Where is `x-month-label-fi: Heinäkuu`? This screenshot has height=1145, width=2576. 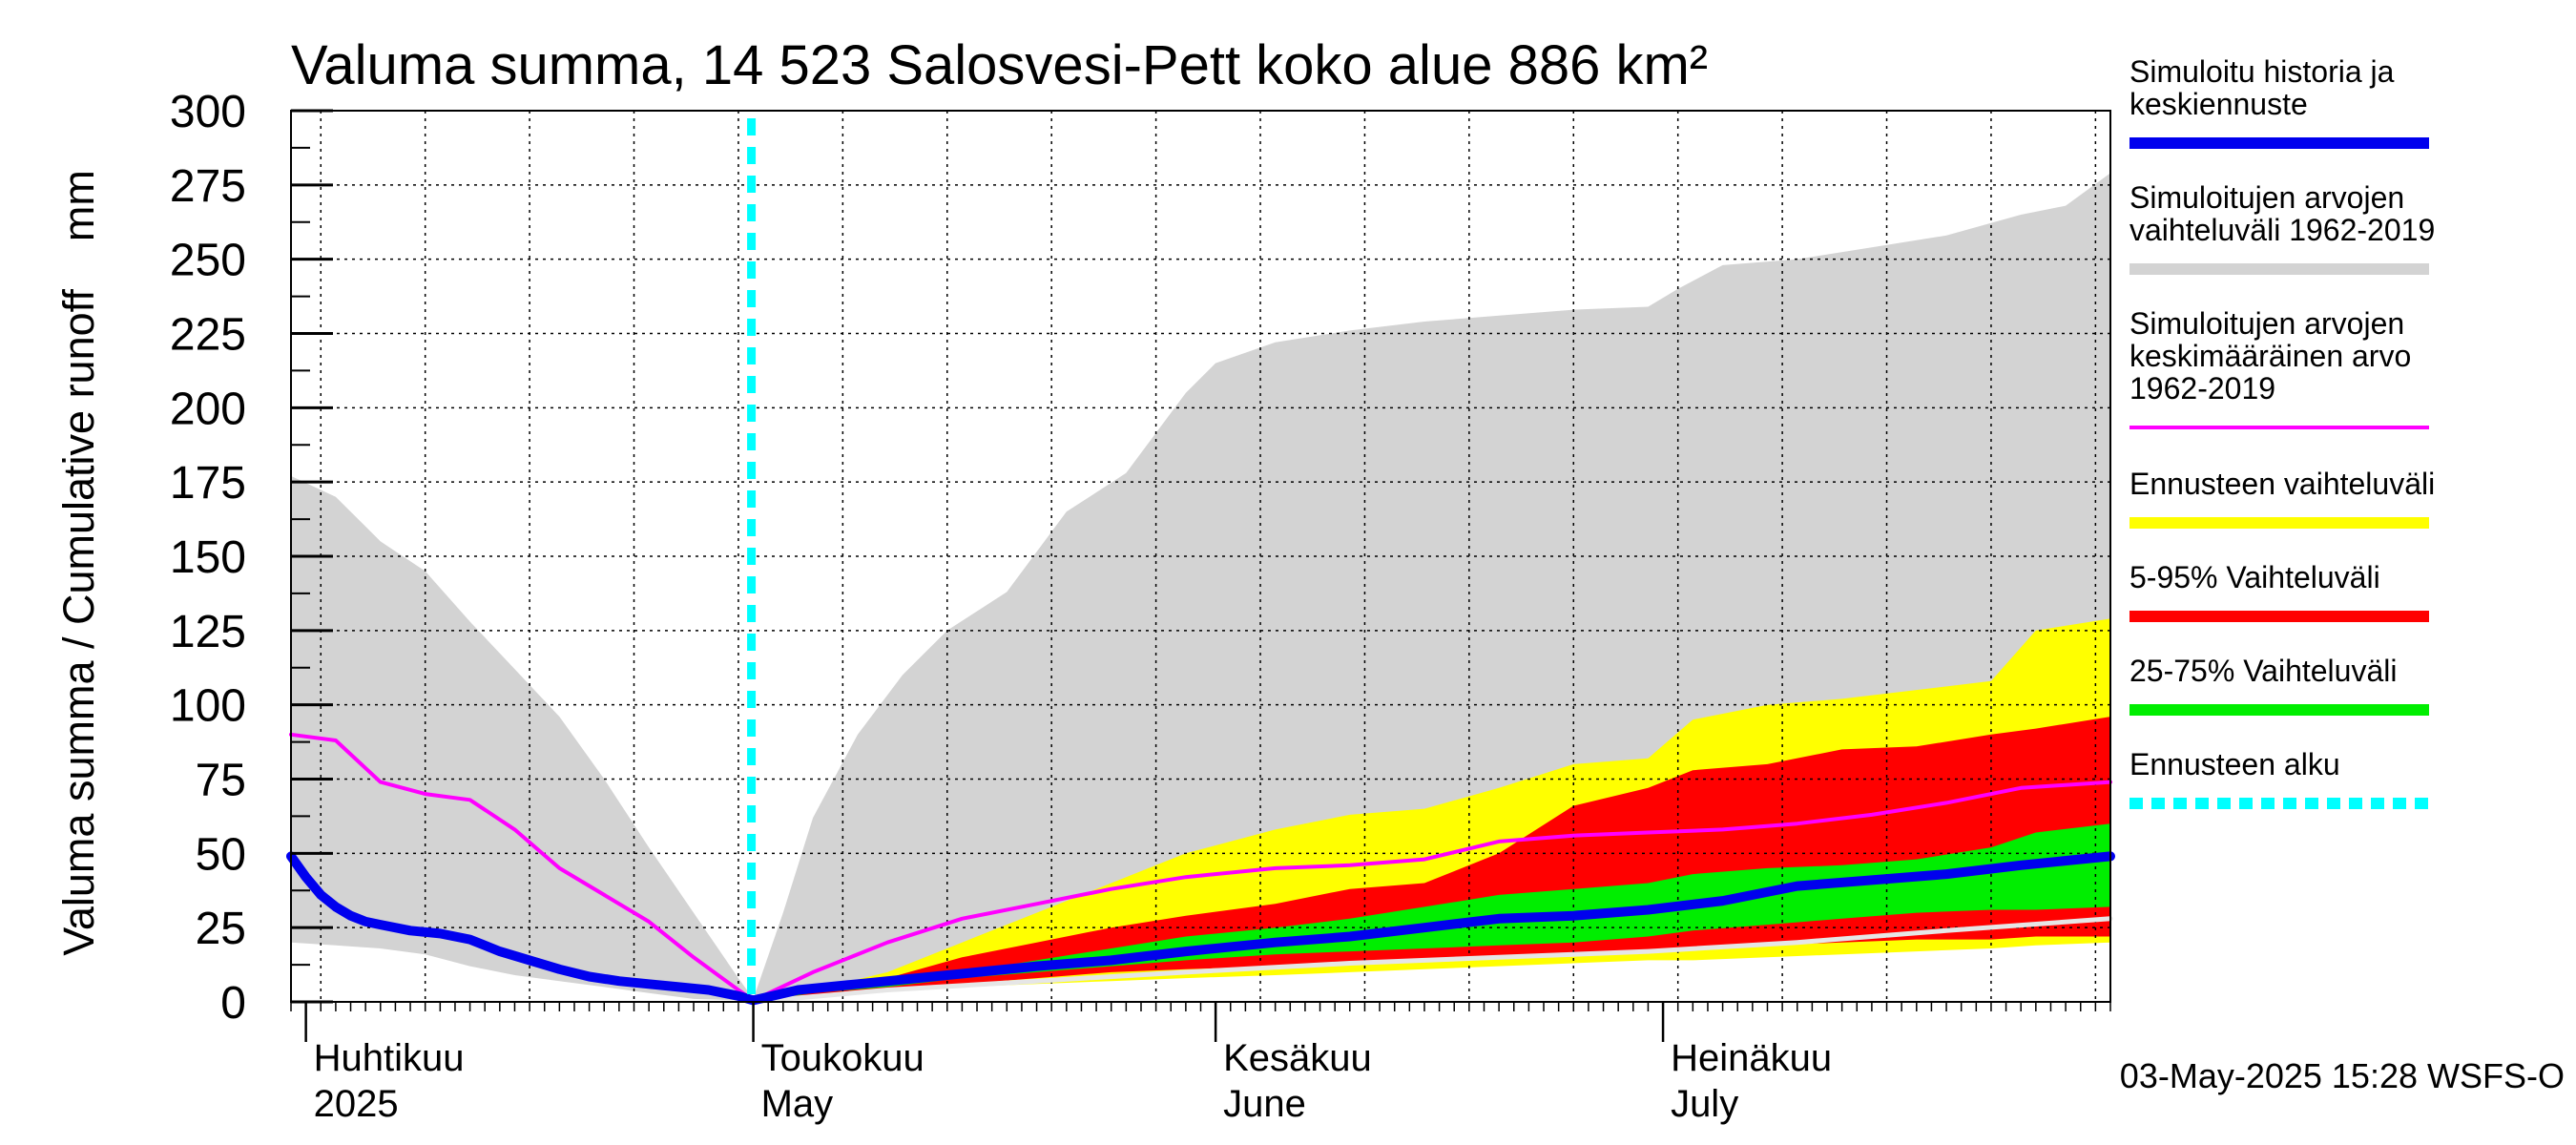
x-month-label-fi: Heinäkuu is located at coordinates (1751, 1058).